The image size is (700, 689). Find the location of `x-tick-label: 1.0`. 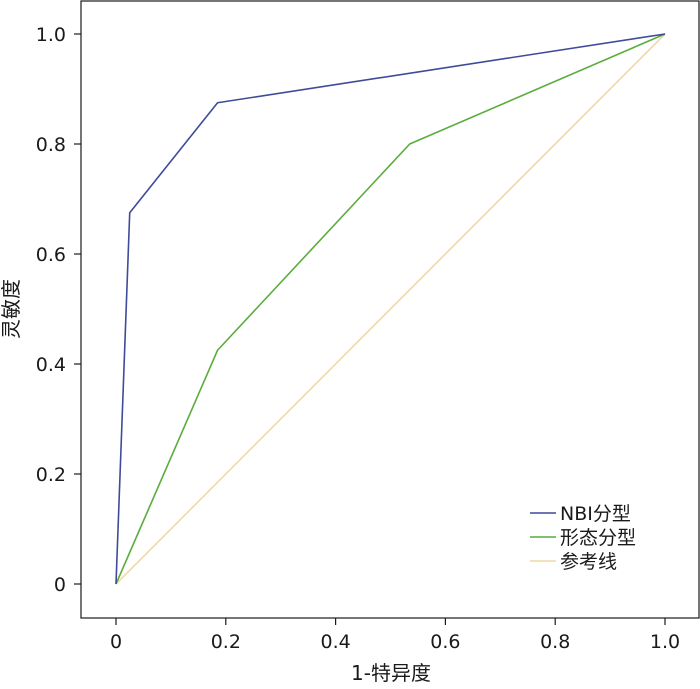

x-tick-label: 1.0 is located at coordinates (665, 642).